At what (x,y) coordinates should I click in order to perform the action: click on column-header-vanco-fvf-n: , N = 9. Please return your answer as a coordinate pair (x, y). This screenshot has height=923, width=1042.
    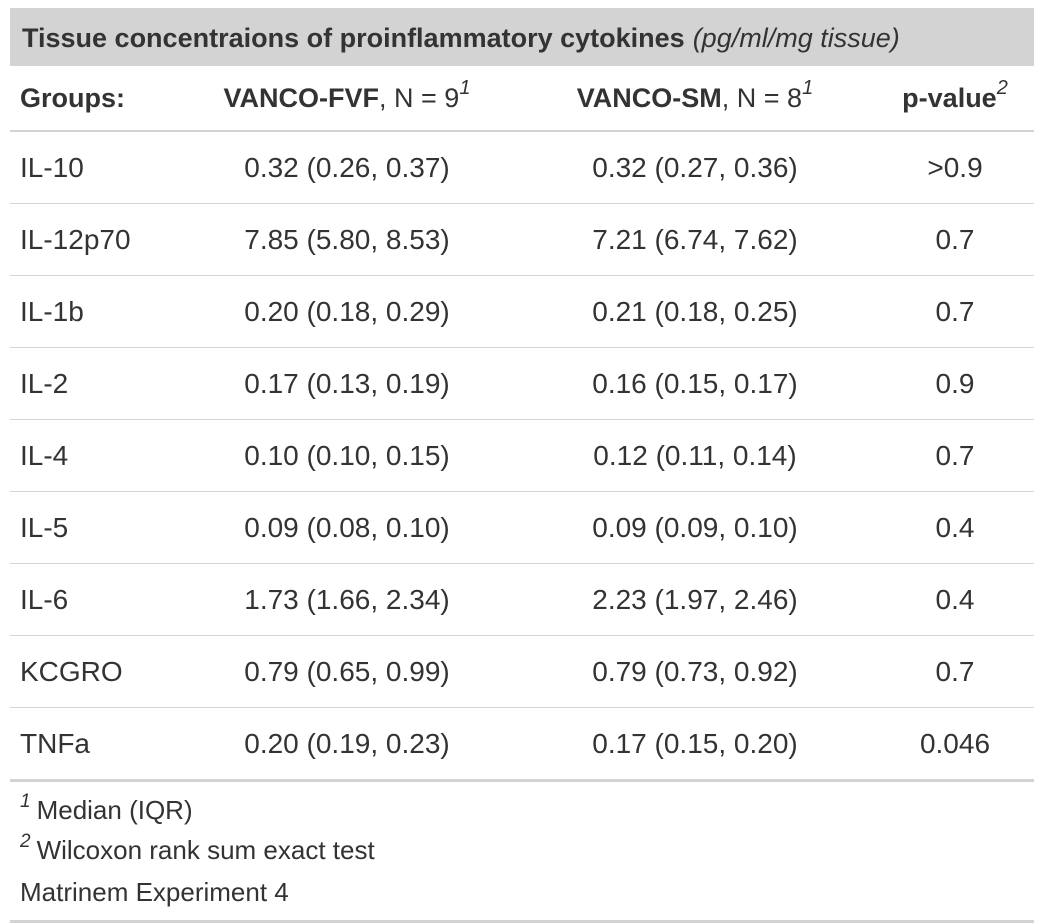
    Looking at the image, I should click on (419, 97).